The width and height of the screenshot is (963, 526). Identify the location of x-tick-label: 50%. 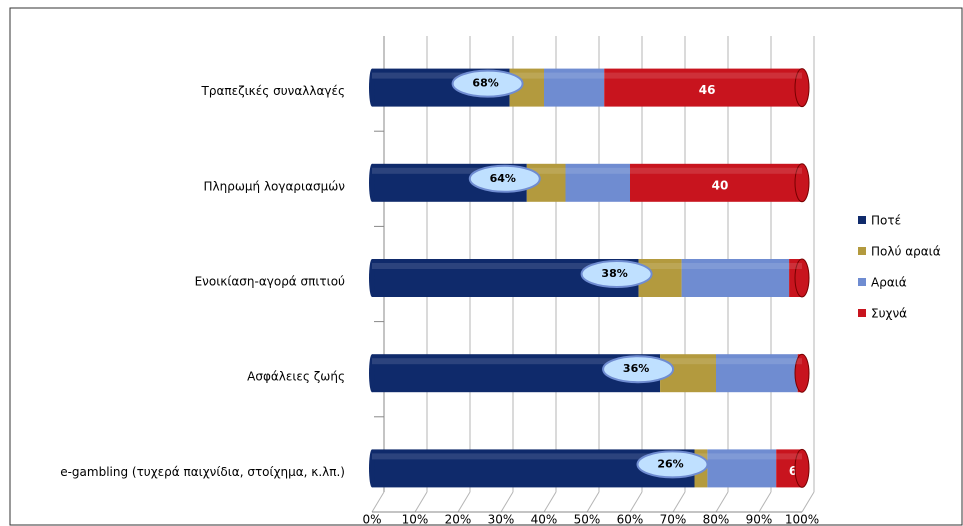
(587, 519).